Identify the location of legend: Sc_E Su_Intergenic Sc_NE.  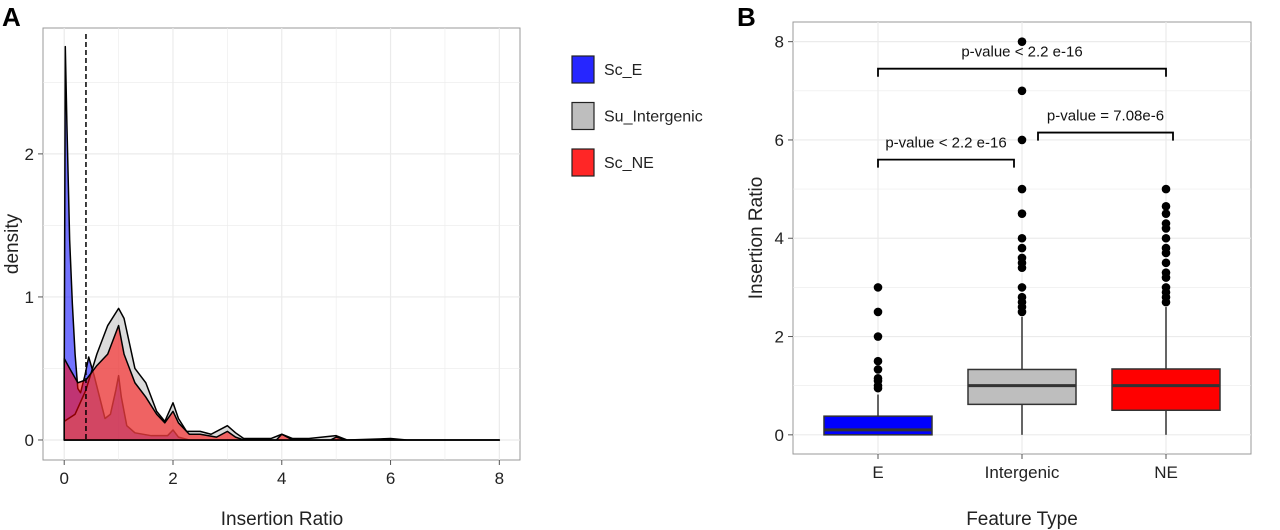
(637, 116).